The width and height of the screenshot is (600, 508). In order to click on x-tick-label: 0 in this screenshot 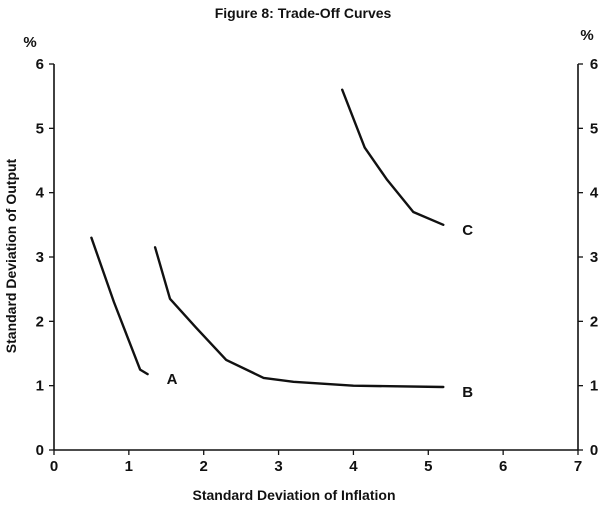, I will do `click(54, 466)`.